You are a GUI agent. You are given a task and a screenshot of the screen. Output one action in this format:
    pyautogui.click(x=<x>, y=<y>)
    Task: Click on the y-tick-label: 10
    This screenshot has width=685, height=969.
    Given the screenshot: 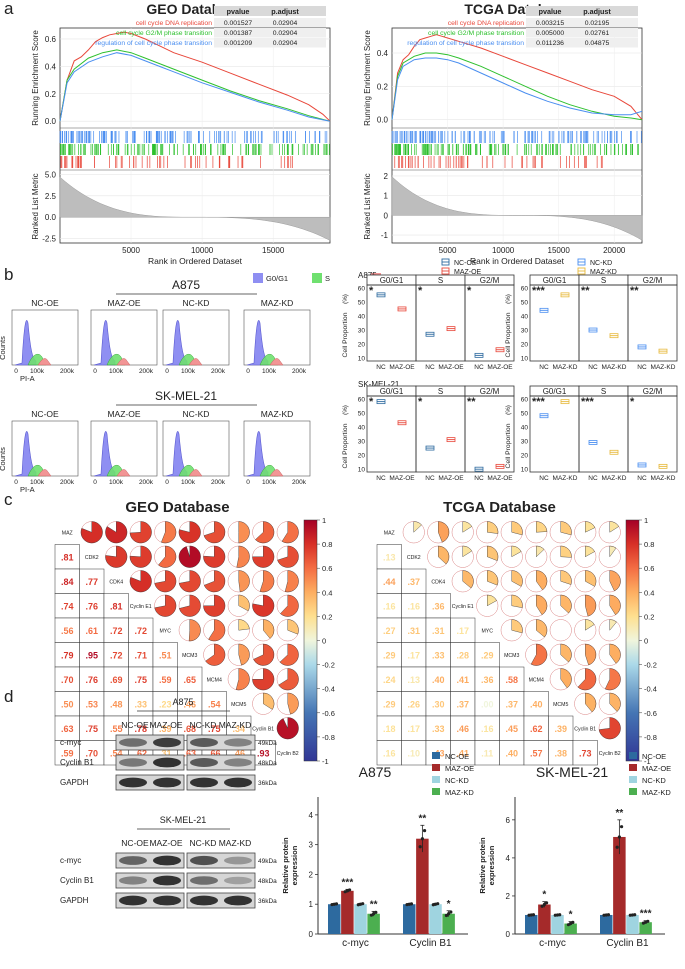 What is the action you would take?
    pyautogui.click(x=362, y=359)
    